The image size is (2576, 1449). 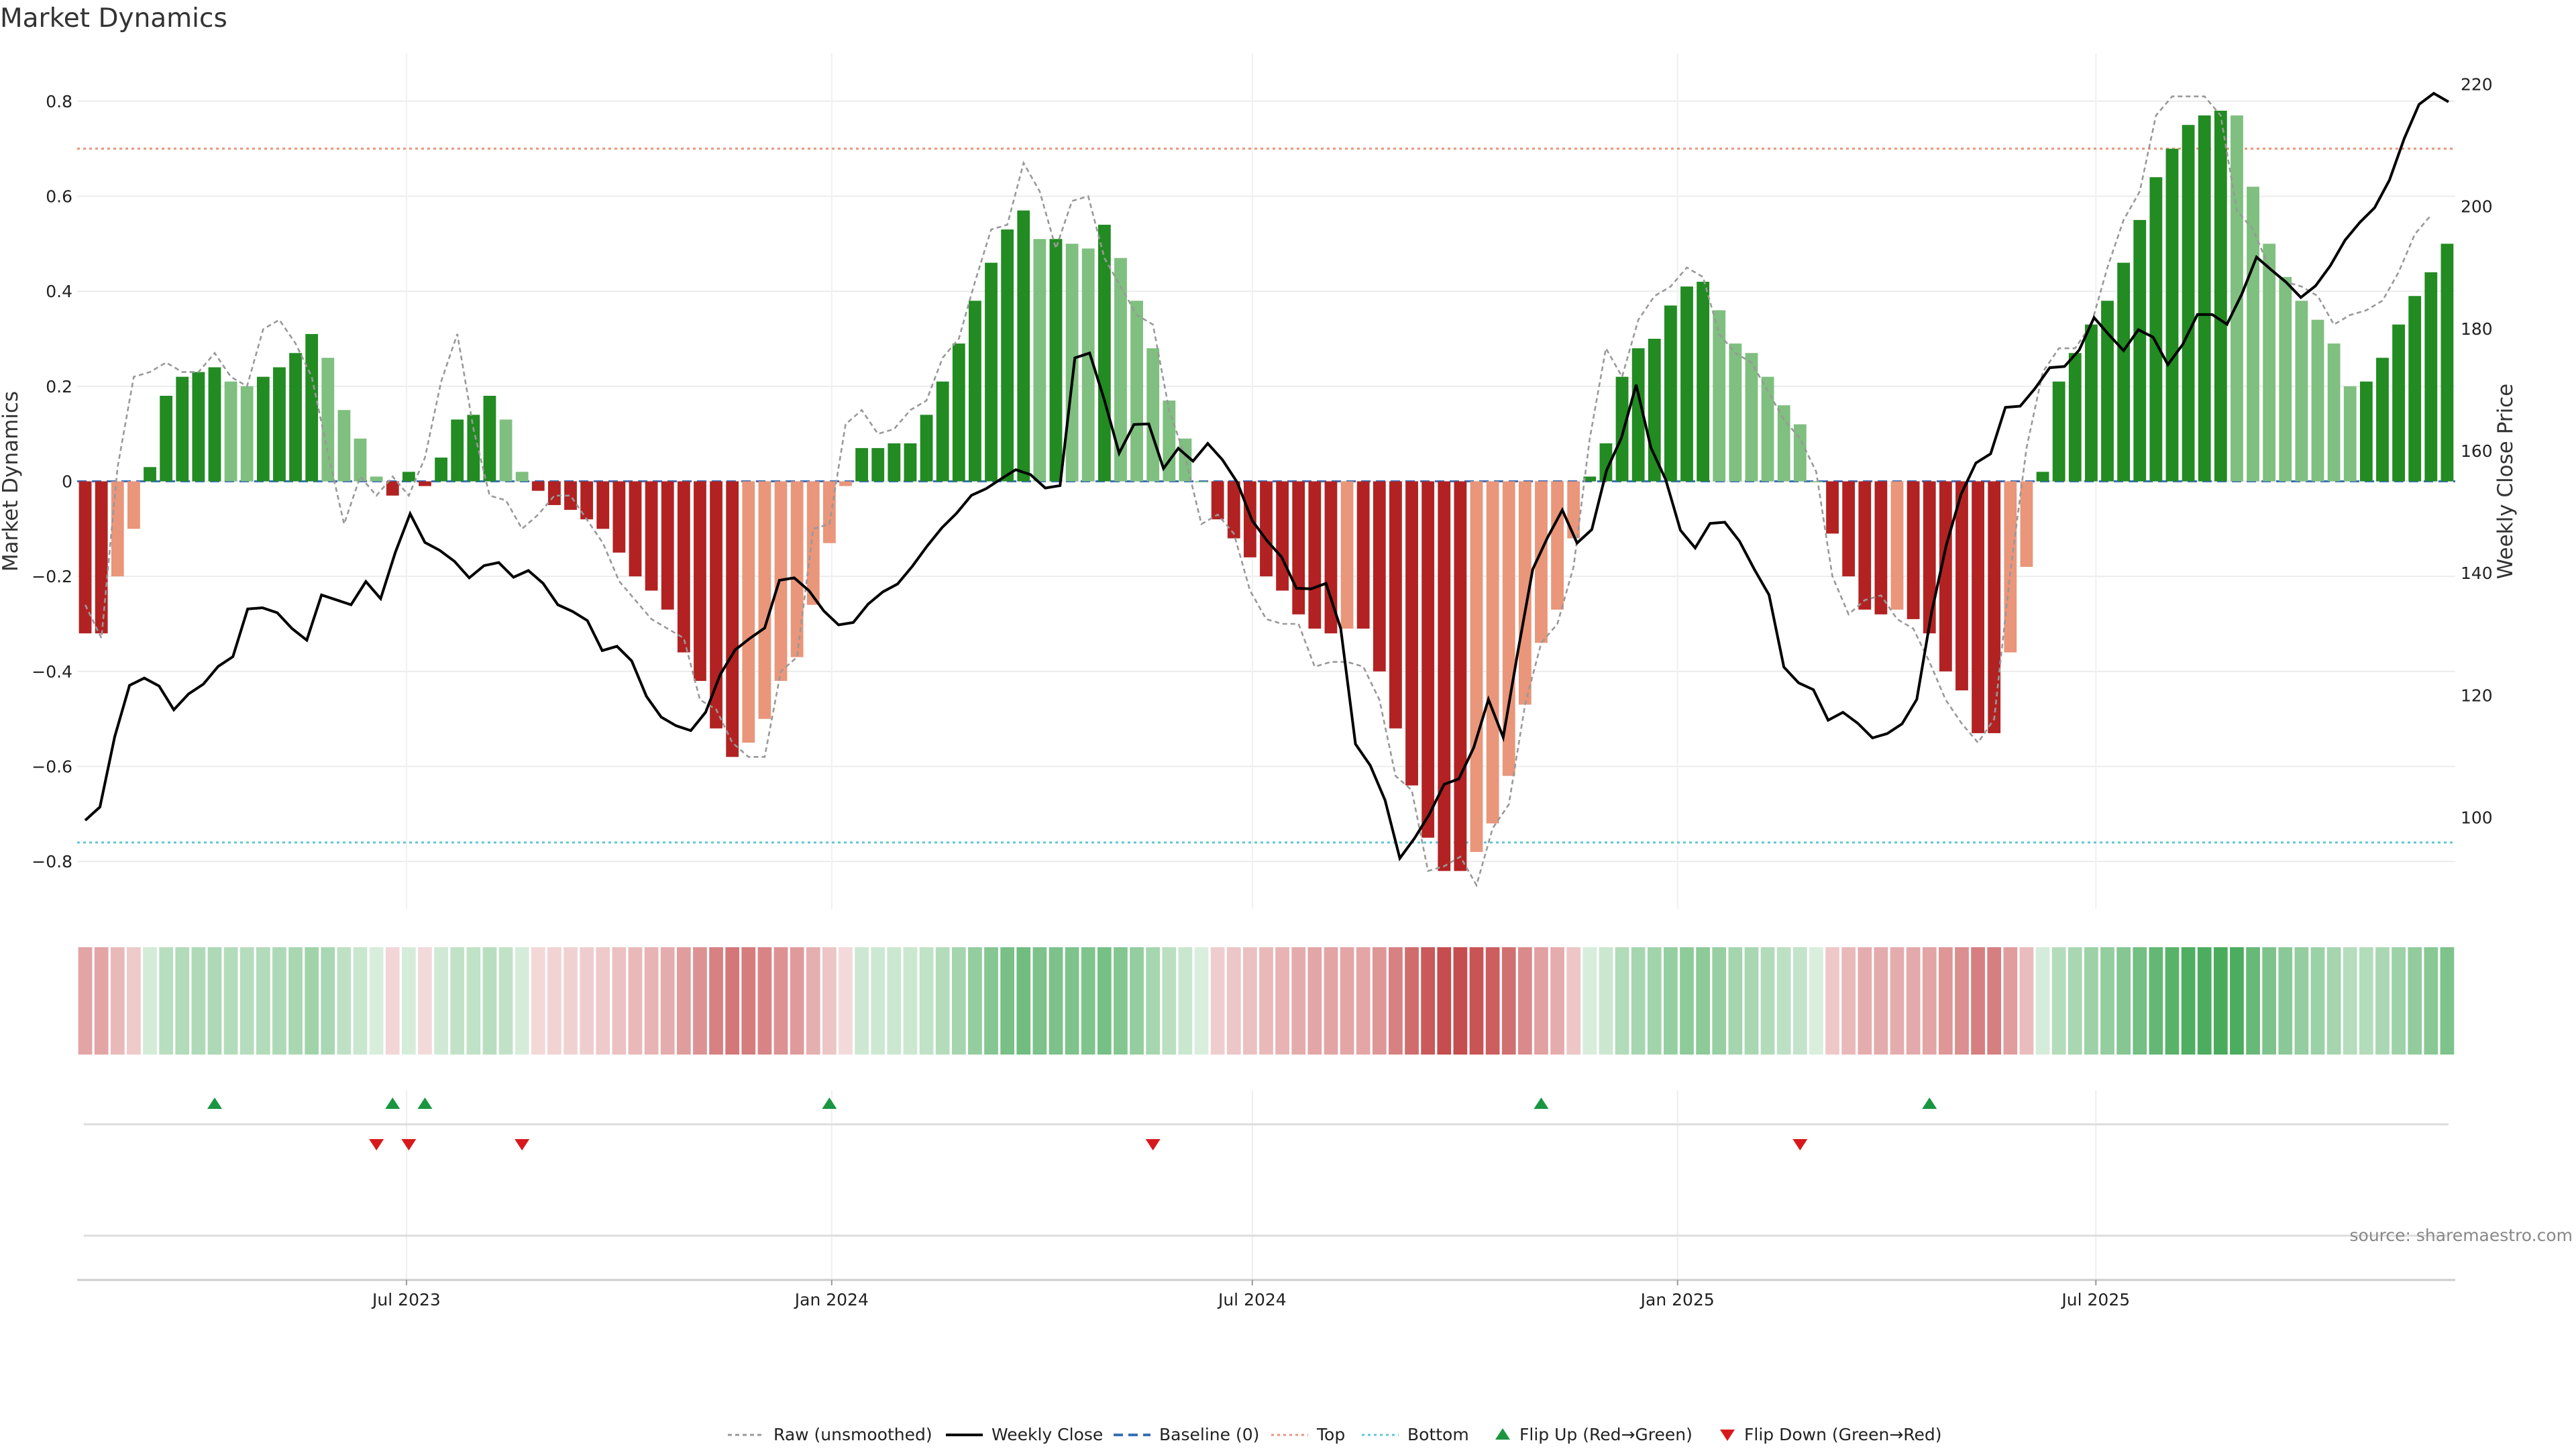 I want to click on left-tick-label: 0.8, so click(x=59, y=101).